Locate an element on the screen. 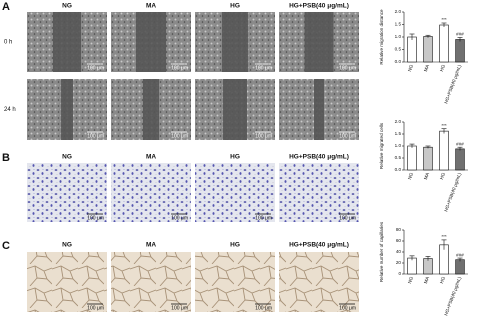 The image size is (500, 318). panel-label: C is located at coordinates (6, 246).